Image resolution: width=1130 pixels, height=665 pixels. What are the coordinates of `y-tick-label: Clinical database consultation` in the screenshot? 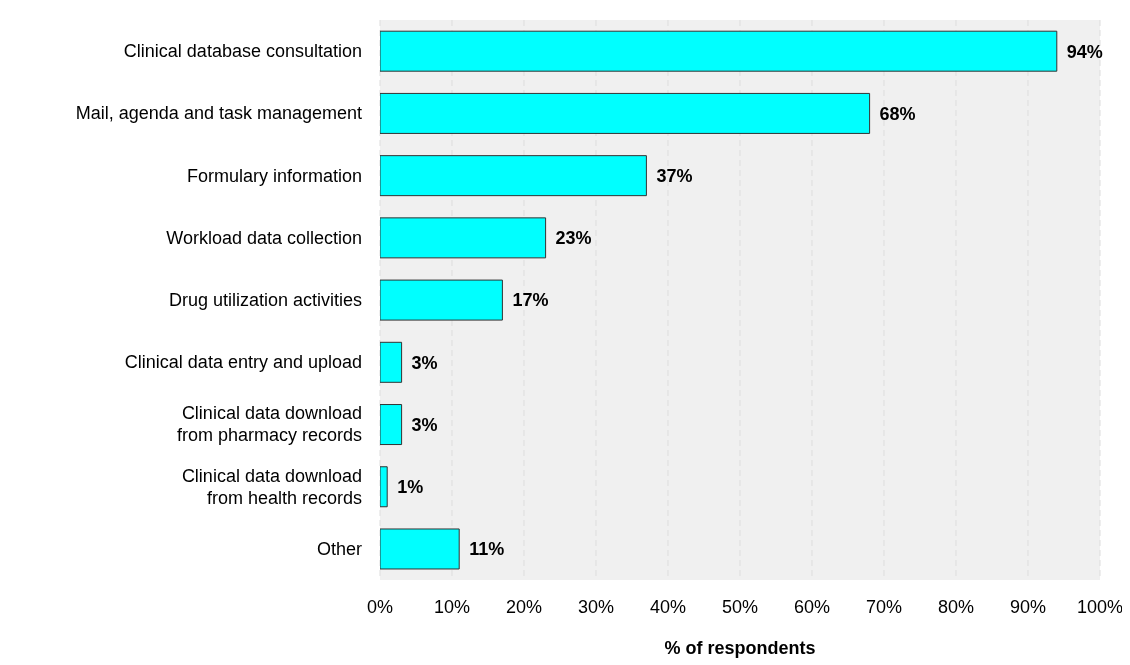 It's located at (242, 51).